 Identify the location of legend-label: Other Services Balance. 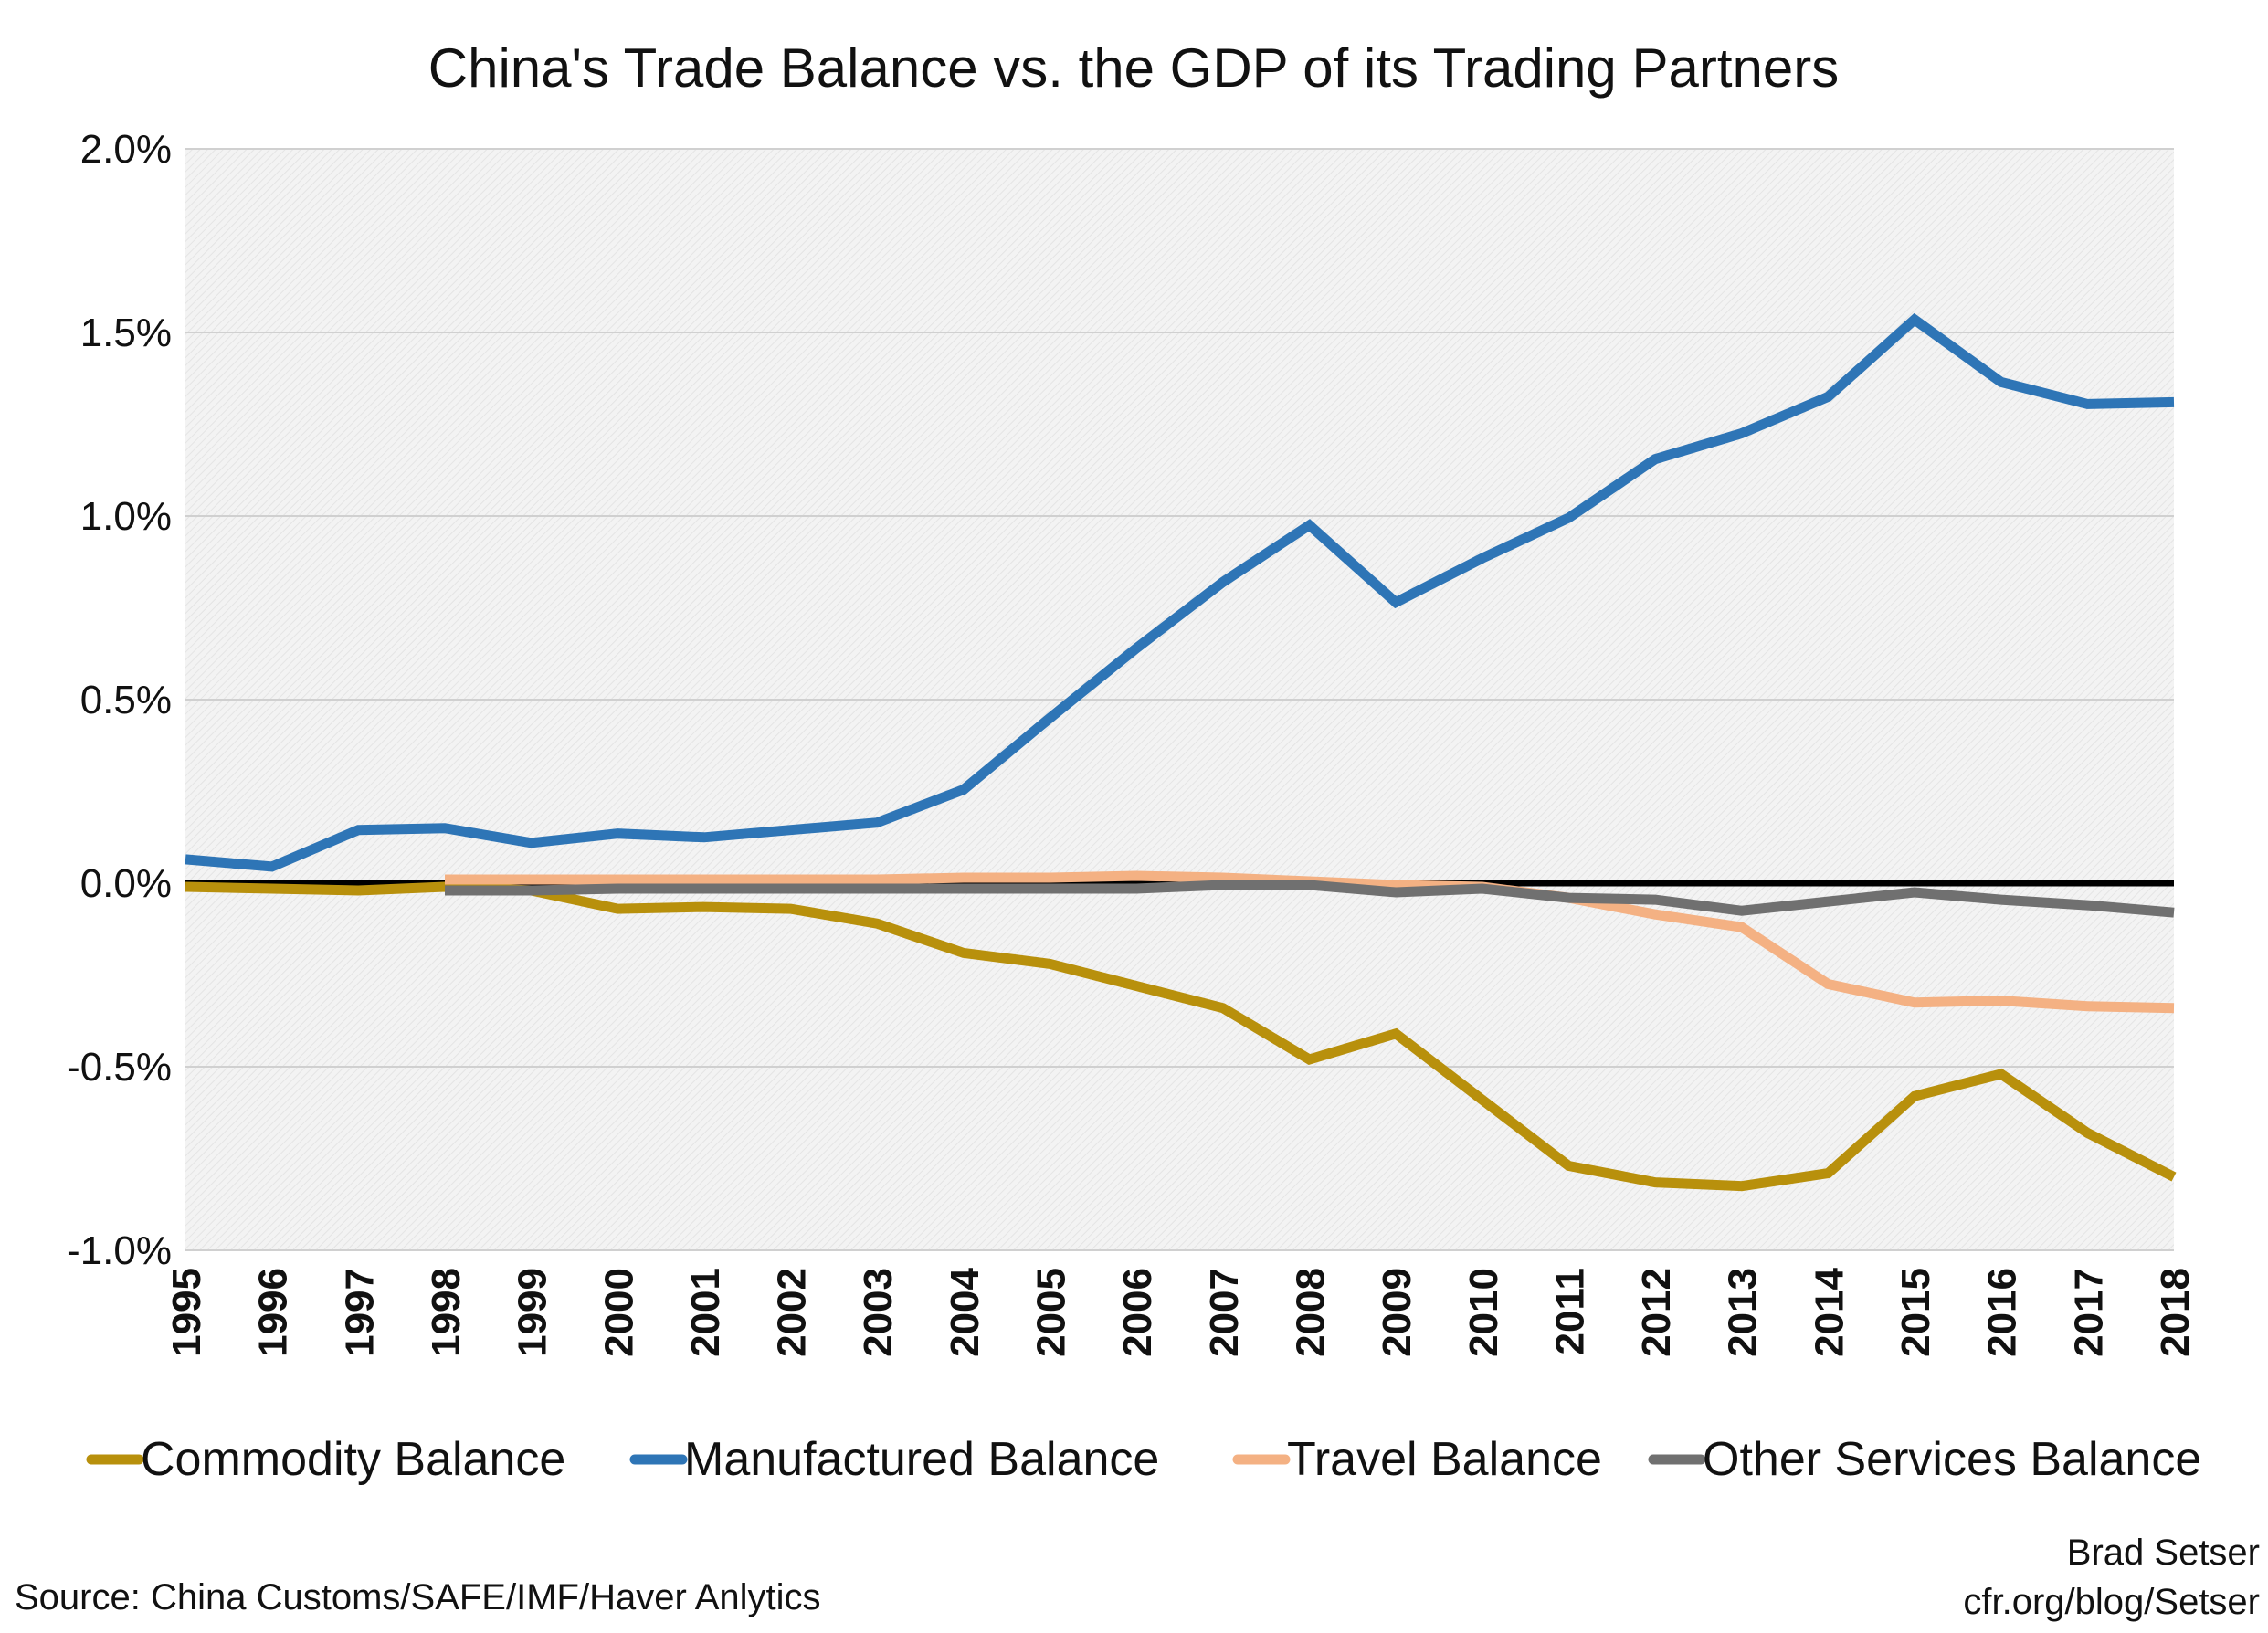
(1952, 1459).